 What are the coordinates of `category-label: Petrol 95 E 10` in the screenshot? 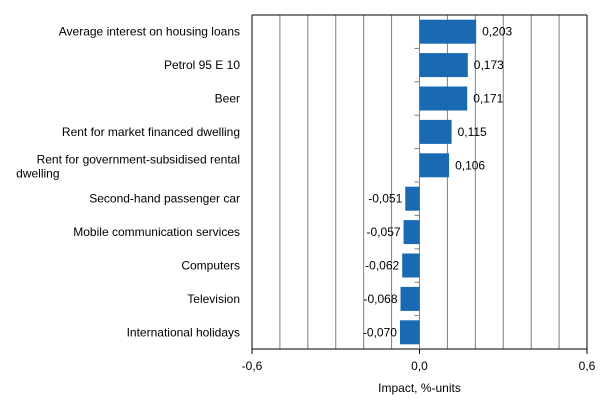 It's located at (202, 65).